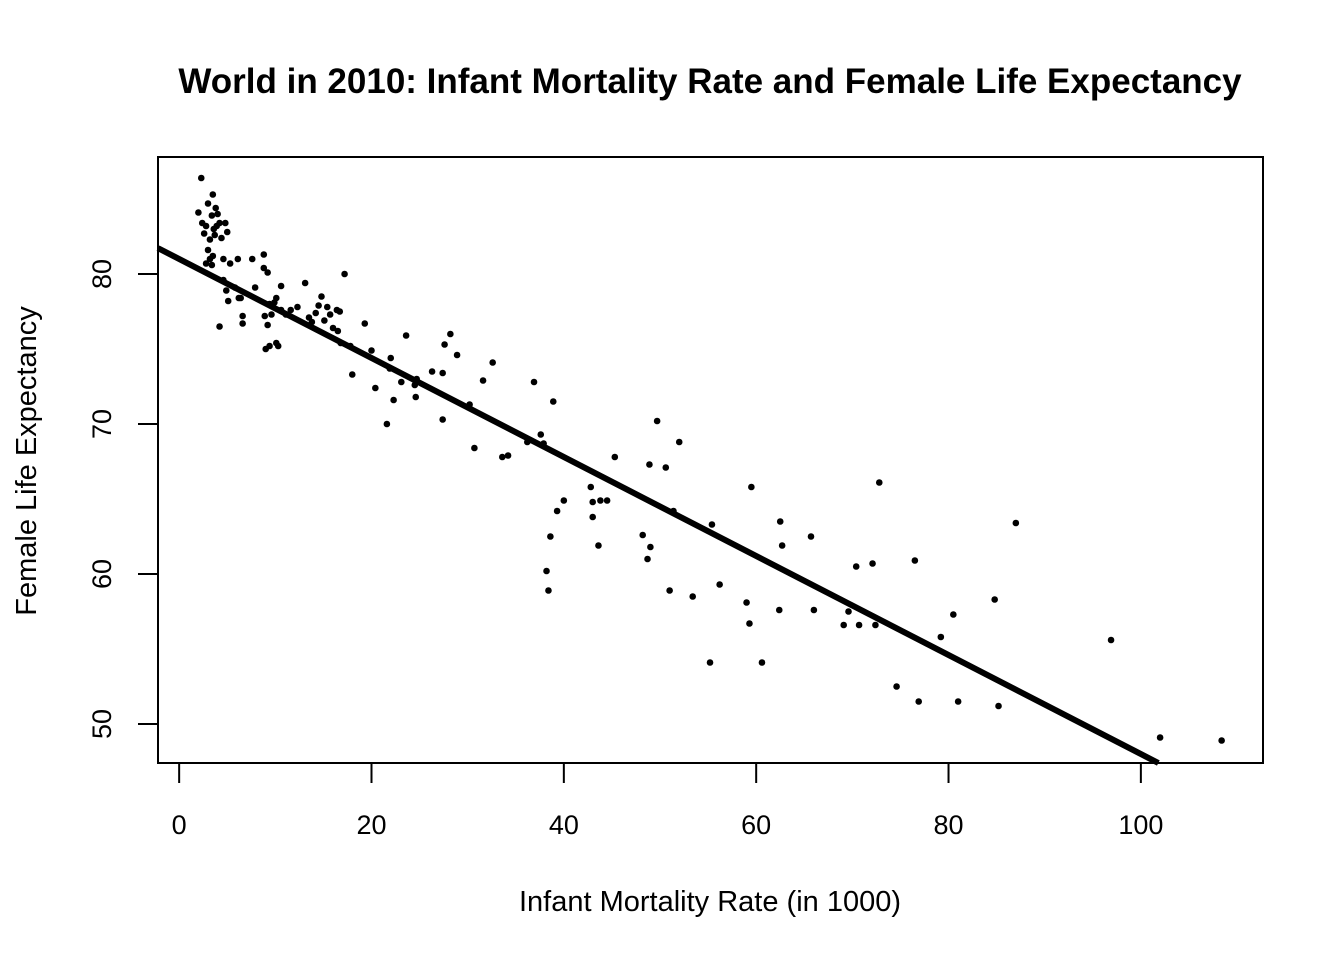 The image size is (1344, 960). What do you see at coordinates (102, 274) in the screenshot?
I see `y-tick-label: 80` at bounding box center [102, 274].